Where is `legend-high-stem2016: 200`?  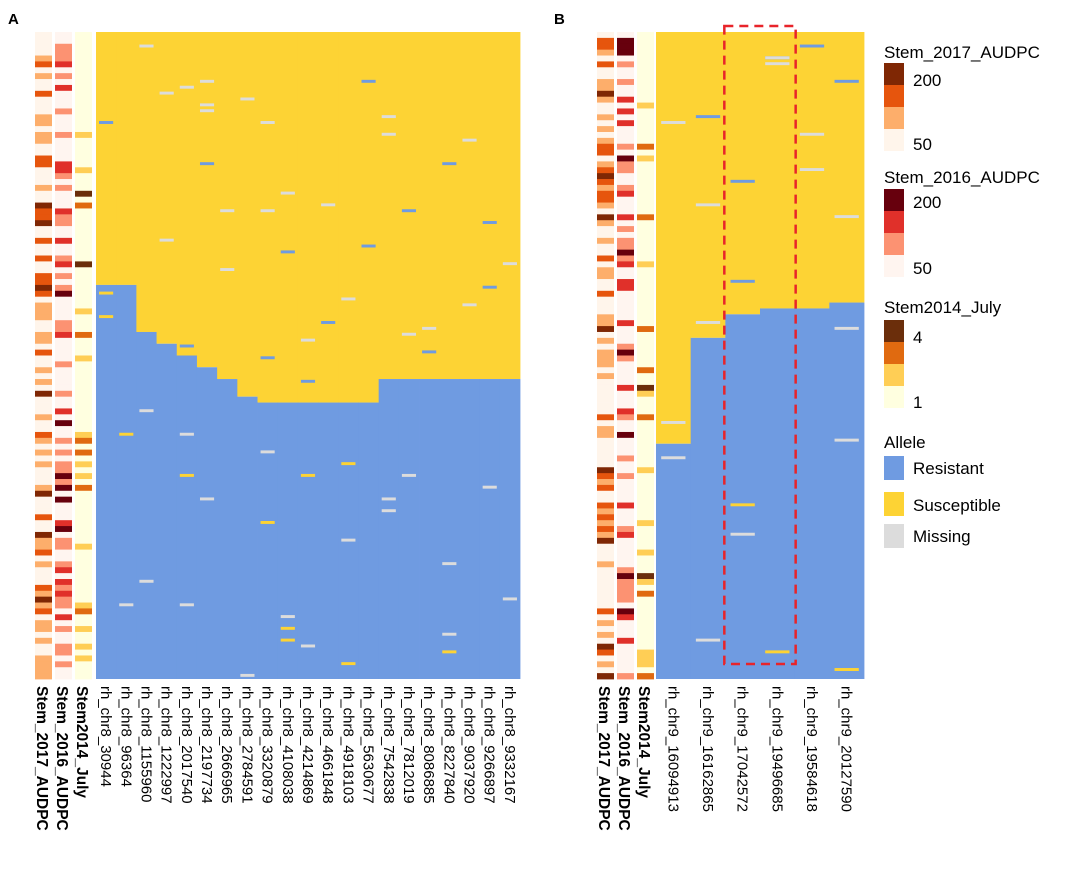
legend-high-stem2016: 200 is located at coordinates (927, 202).